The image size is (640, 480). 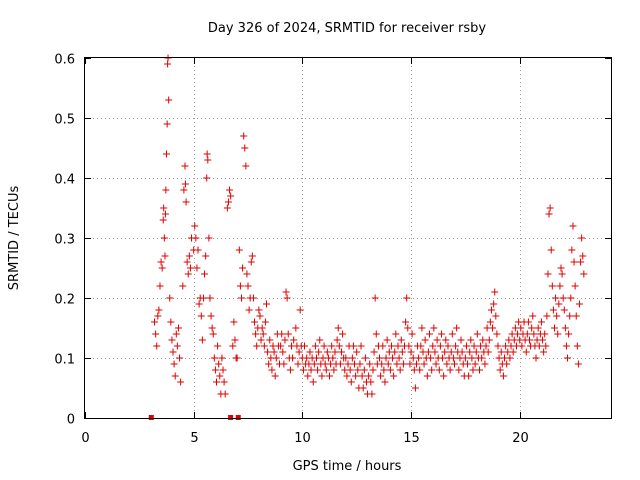 I want to click on y-tick-label: 0.2, so click(x=64, y=300).